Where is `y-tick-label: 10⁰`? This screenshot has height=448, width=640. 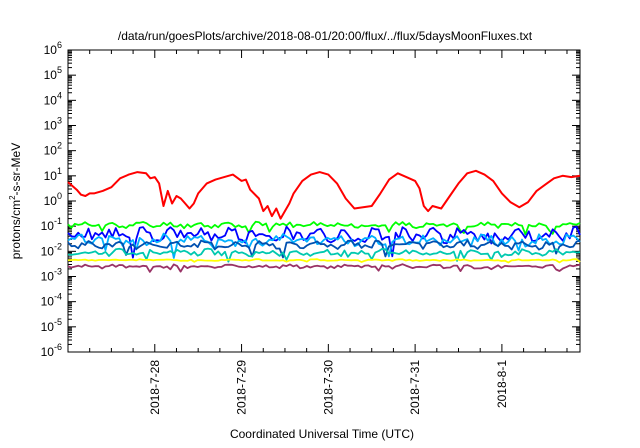 y-tick-label: 10⁰ is located at coordinates (53, 199).